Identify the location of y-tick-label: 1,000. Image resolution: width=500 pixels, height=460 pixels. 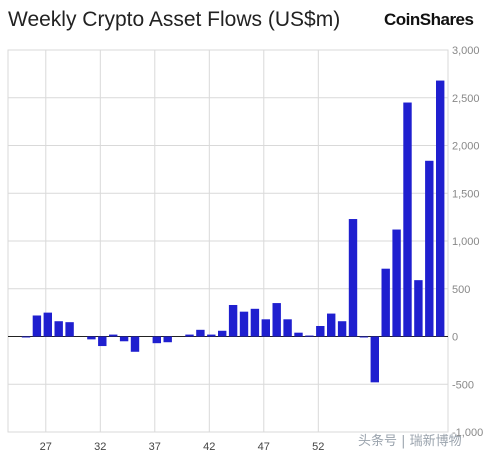
(466, 242).